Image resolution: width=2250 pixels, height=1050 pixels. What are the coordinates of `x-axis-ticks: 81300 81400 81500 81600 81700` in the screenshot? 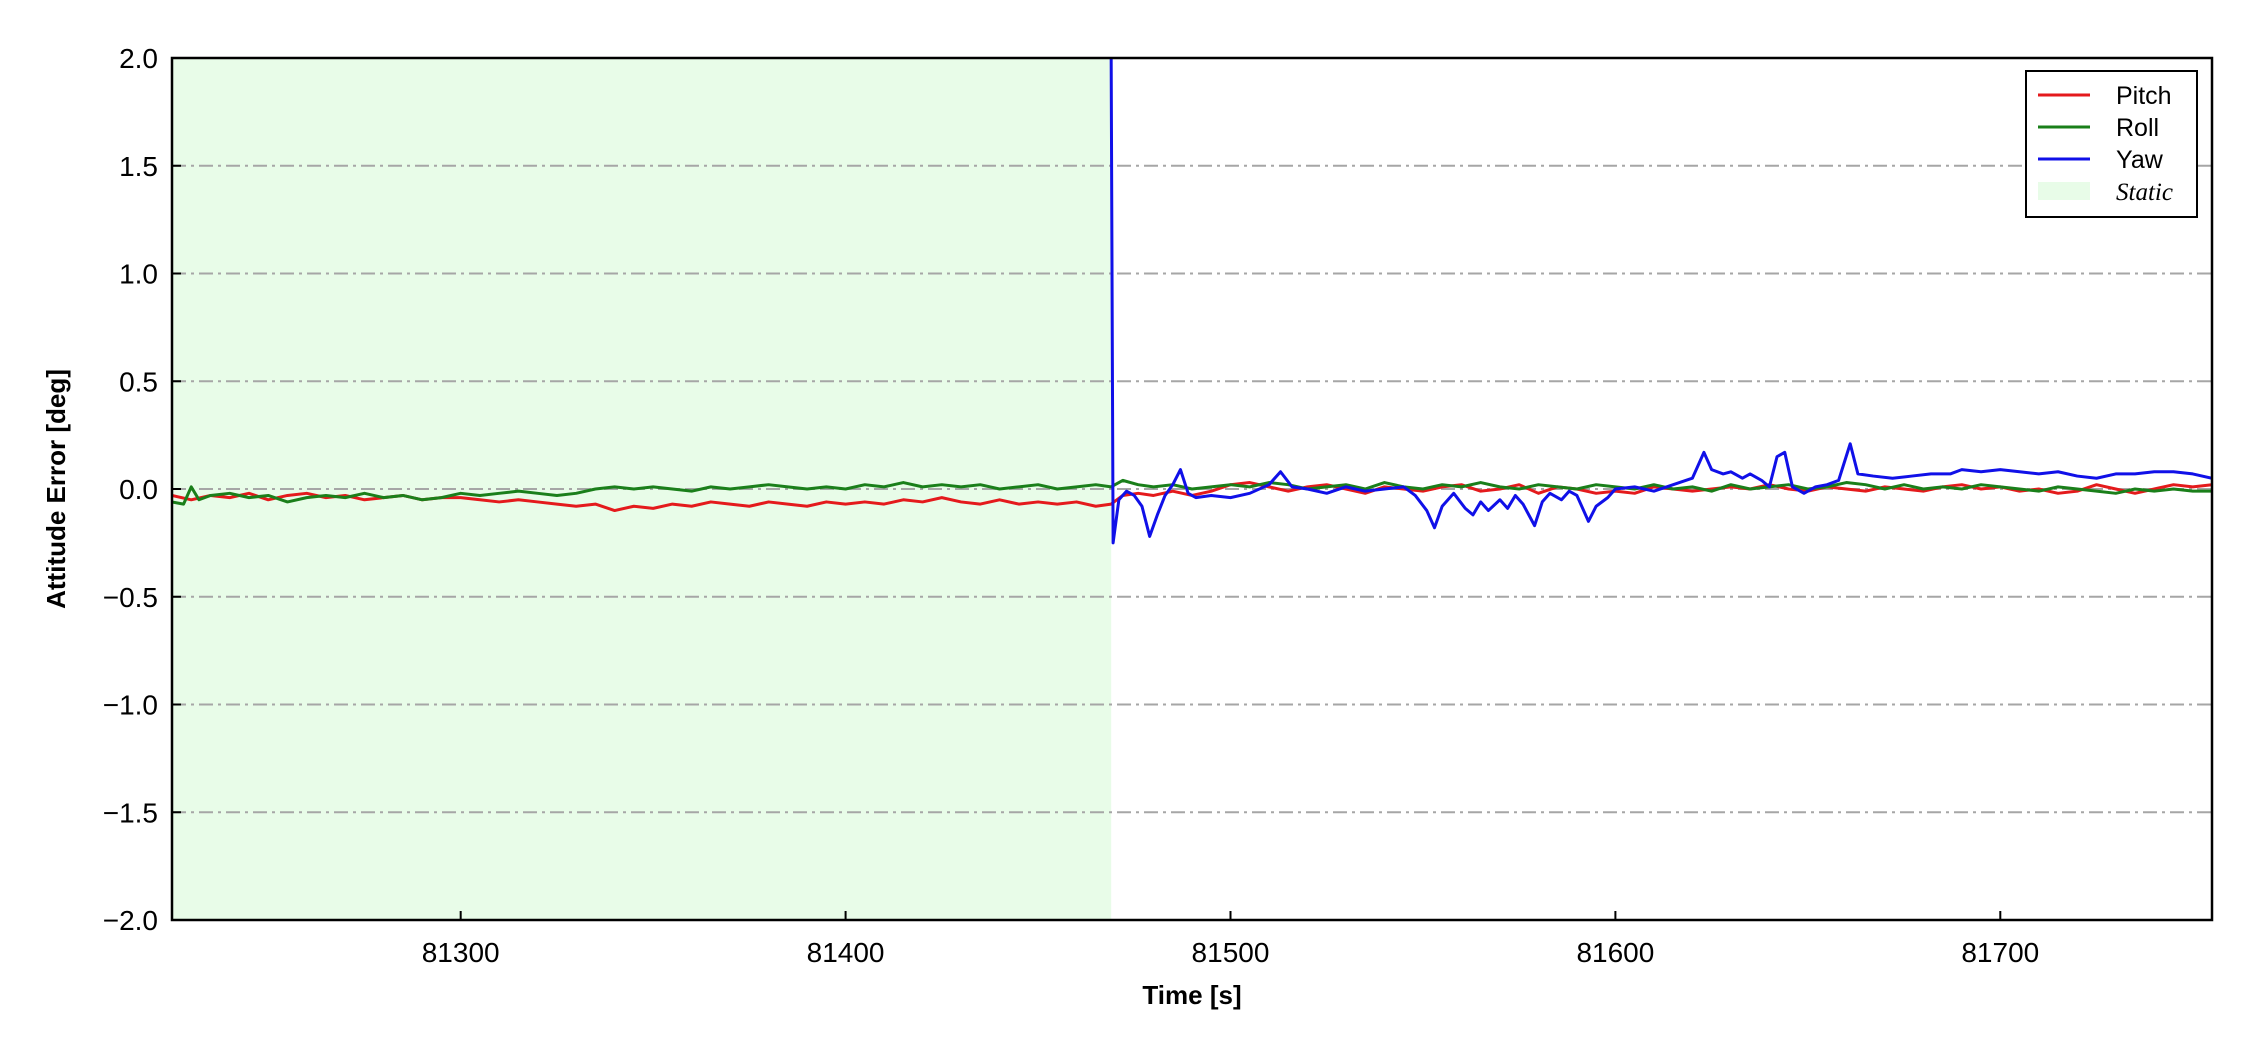 It's located at (1230, 939).